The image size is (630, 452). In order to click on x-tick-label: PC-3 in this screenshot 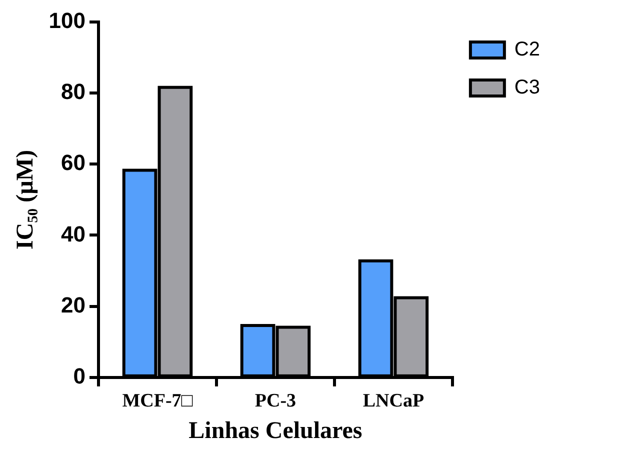, I will do `click(275, 401)`.